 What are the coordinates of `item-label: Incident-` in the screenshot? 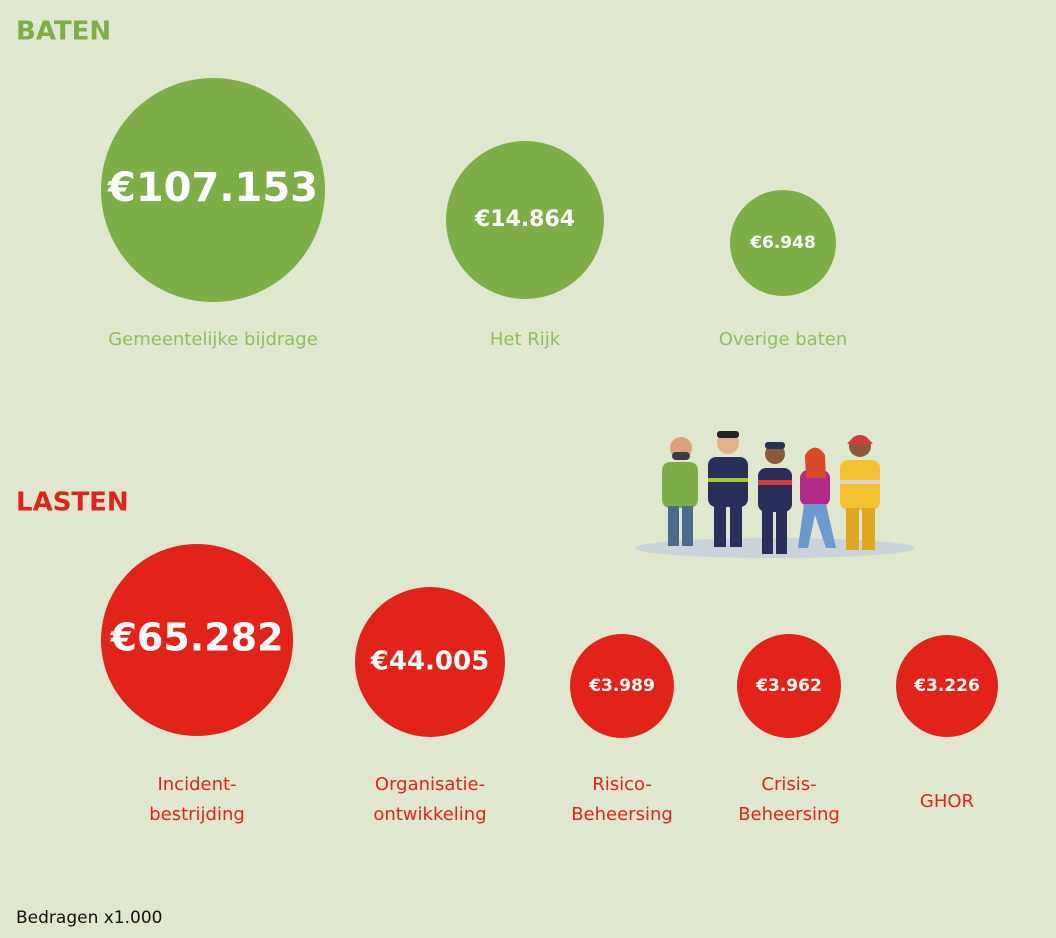 It's located at (196, 784).